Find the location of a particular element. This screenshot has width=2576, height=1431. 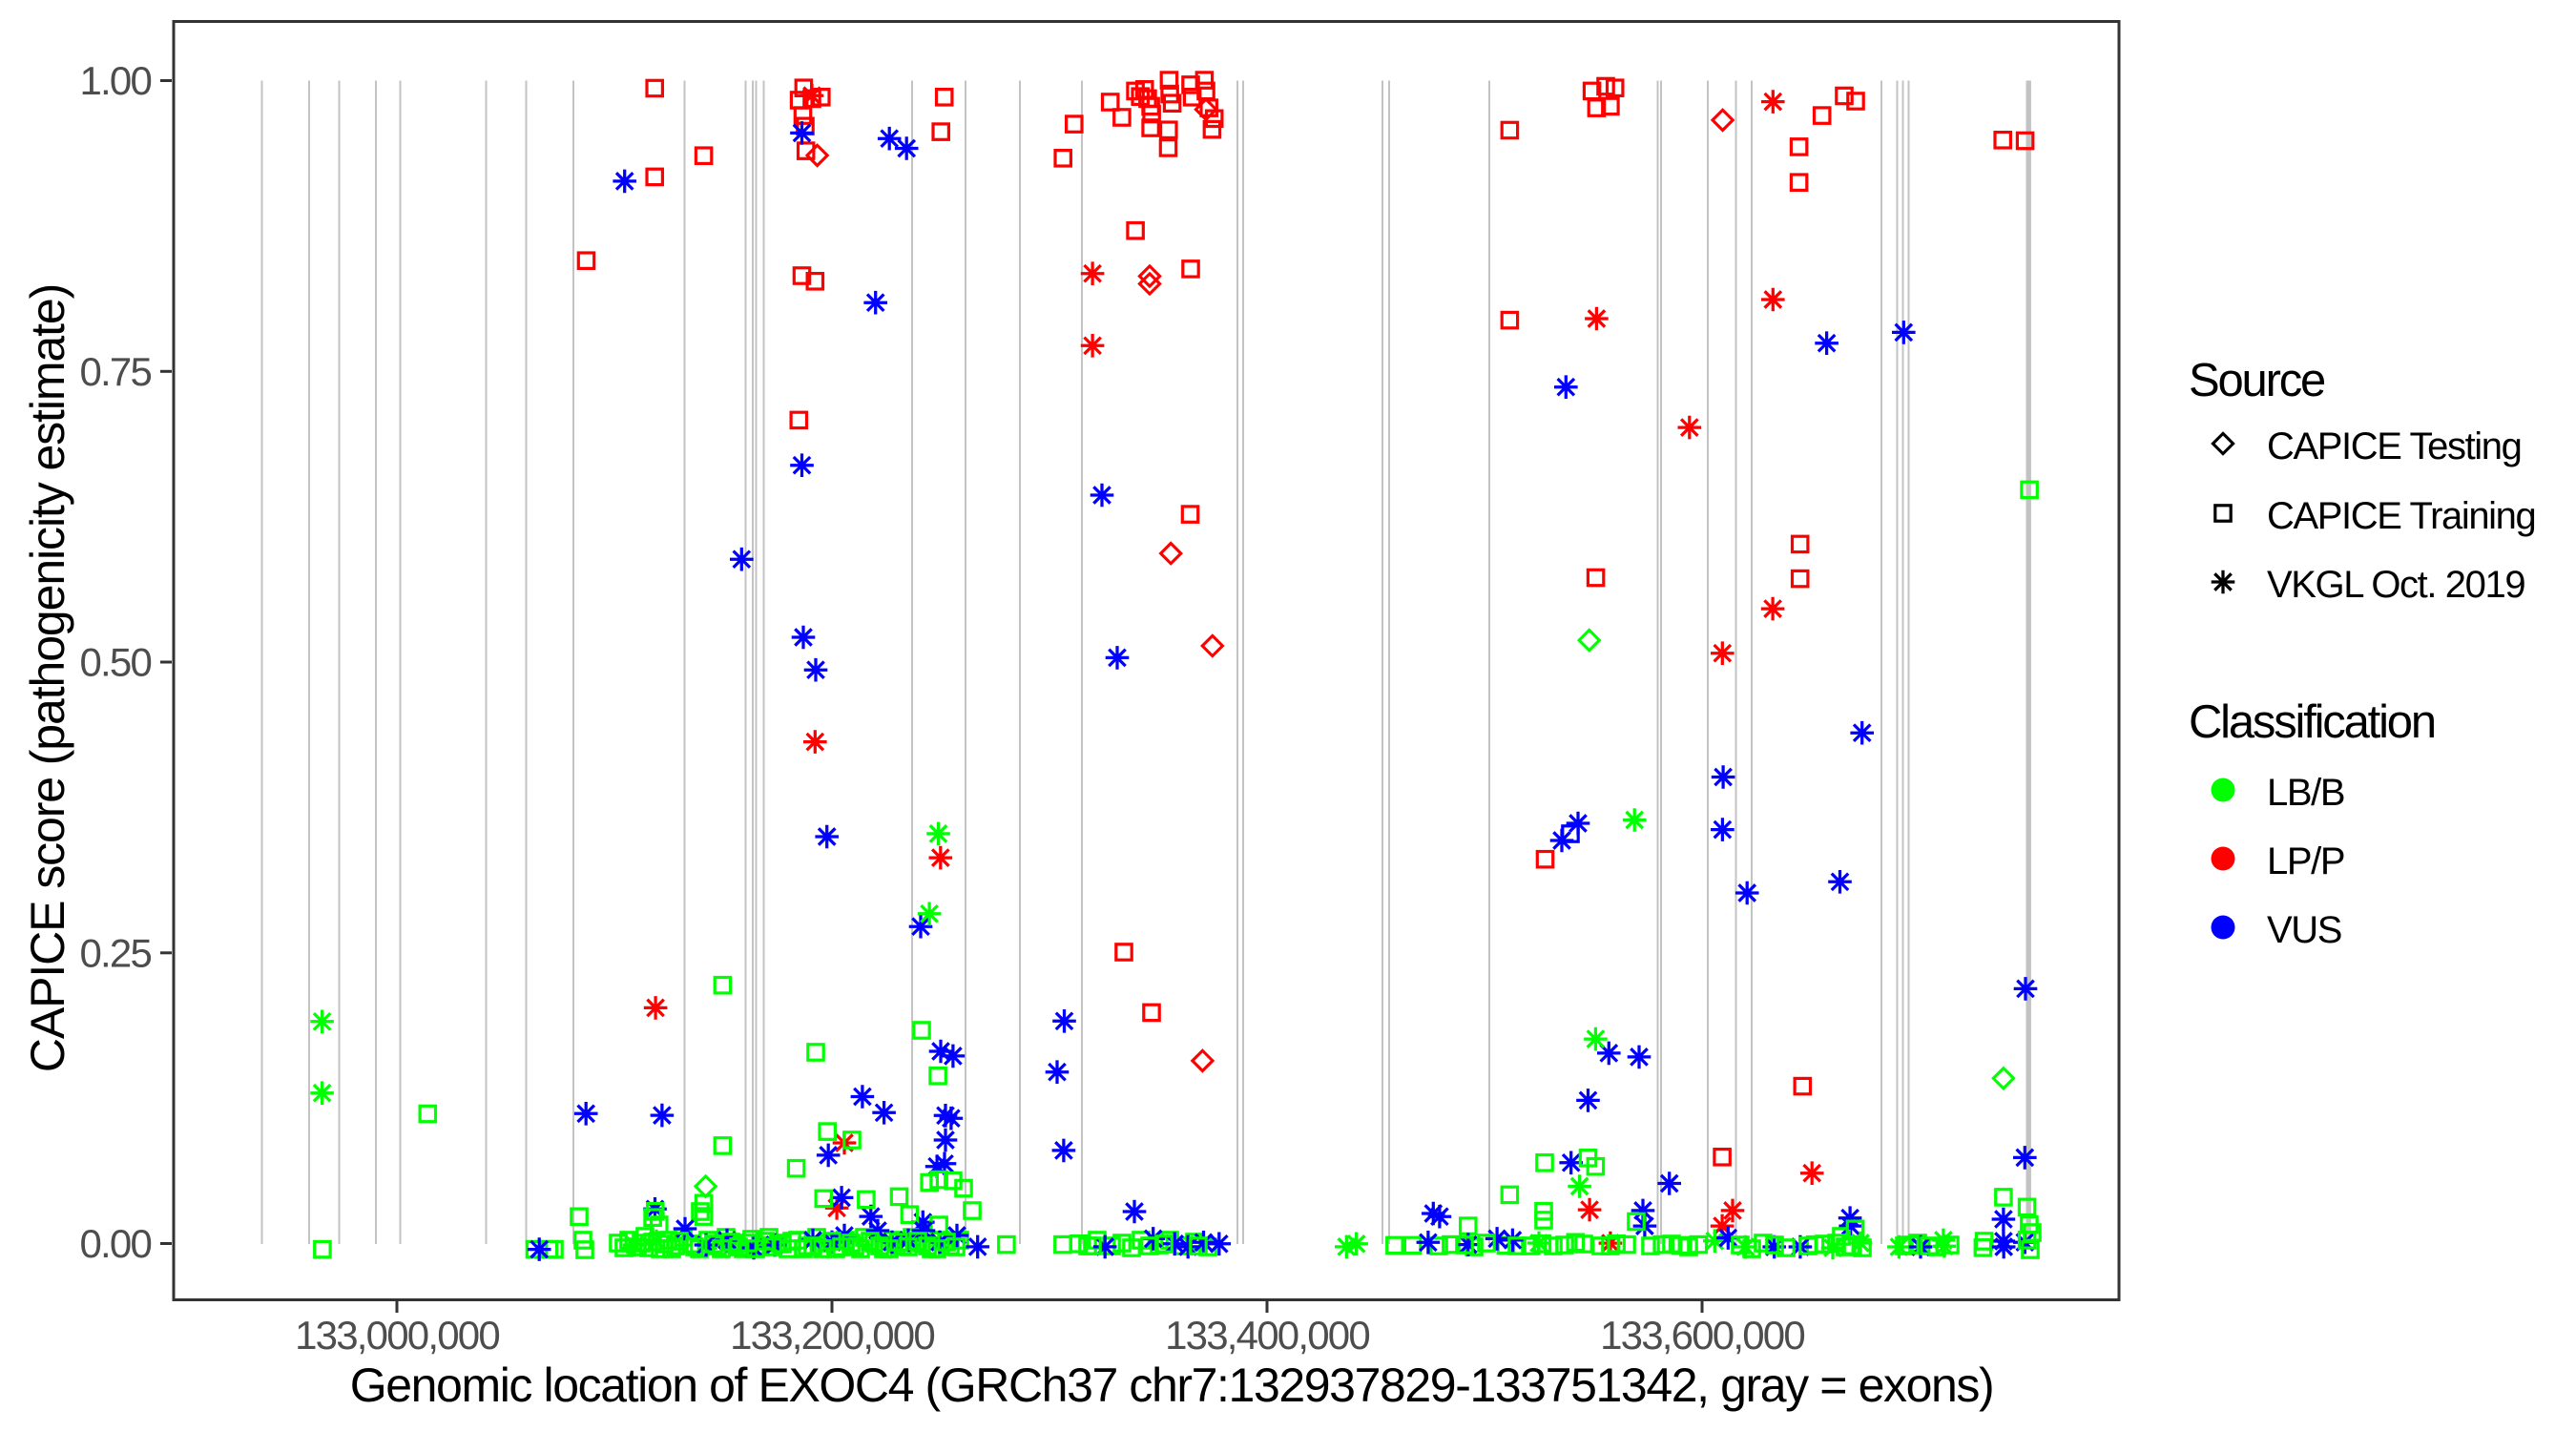

svg-text: 133,400,000 is located at coordinates (1267, 1335).